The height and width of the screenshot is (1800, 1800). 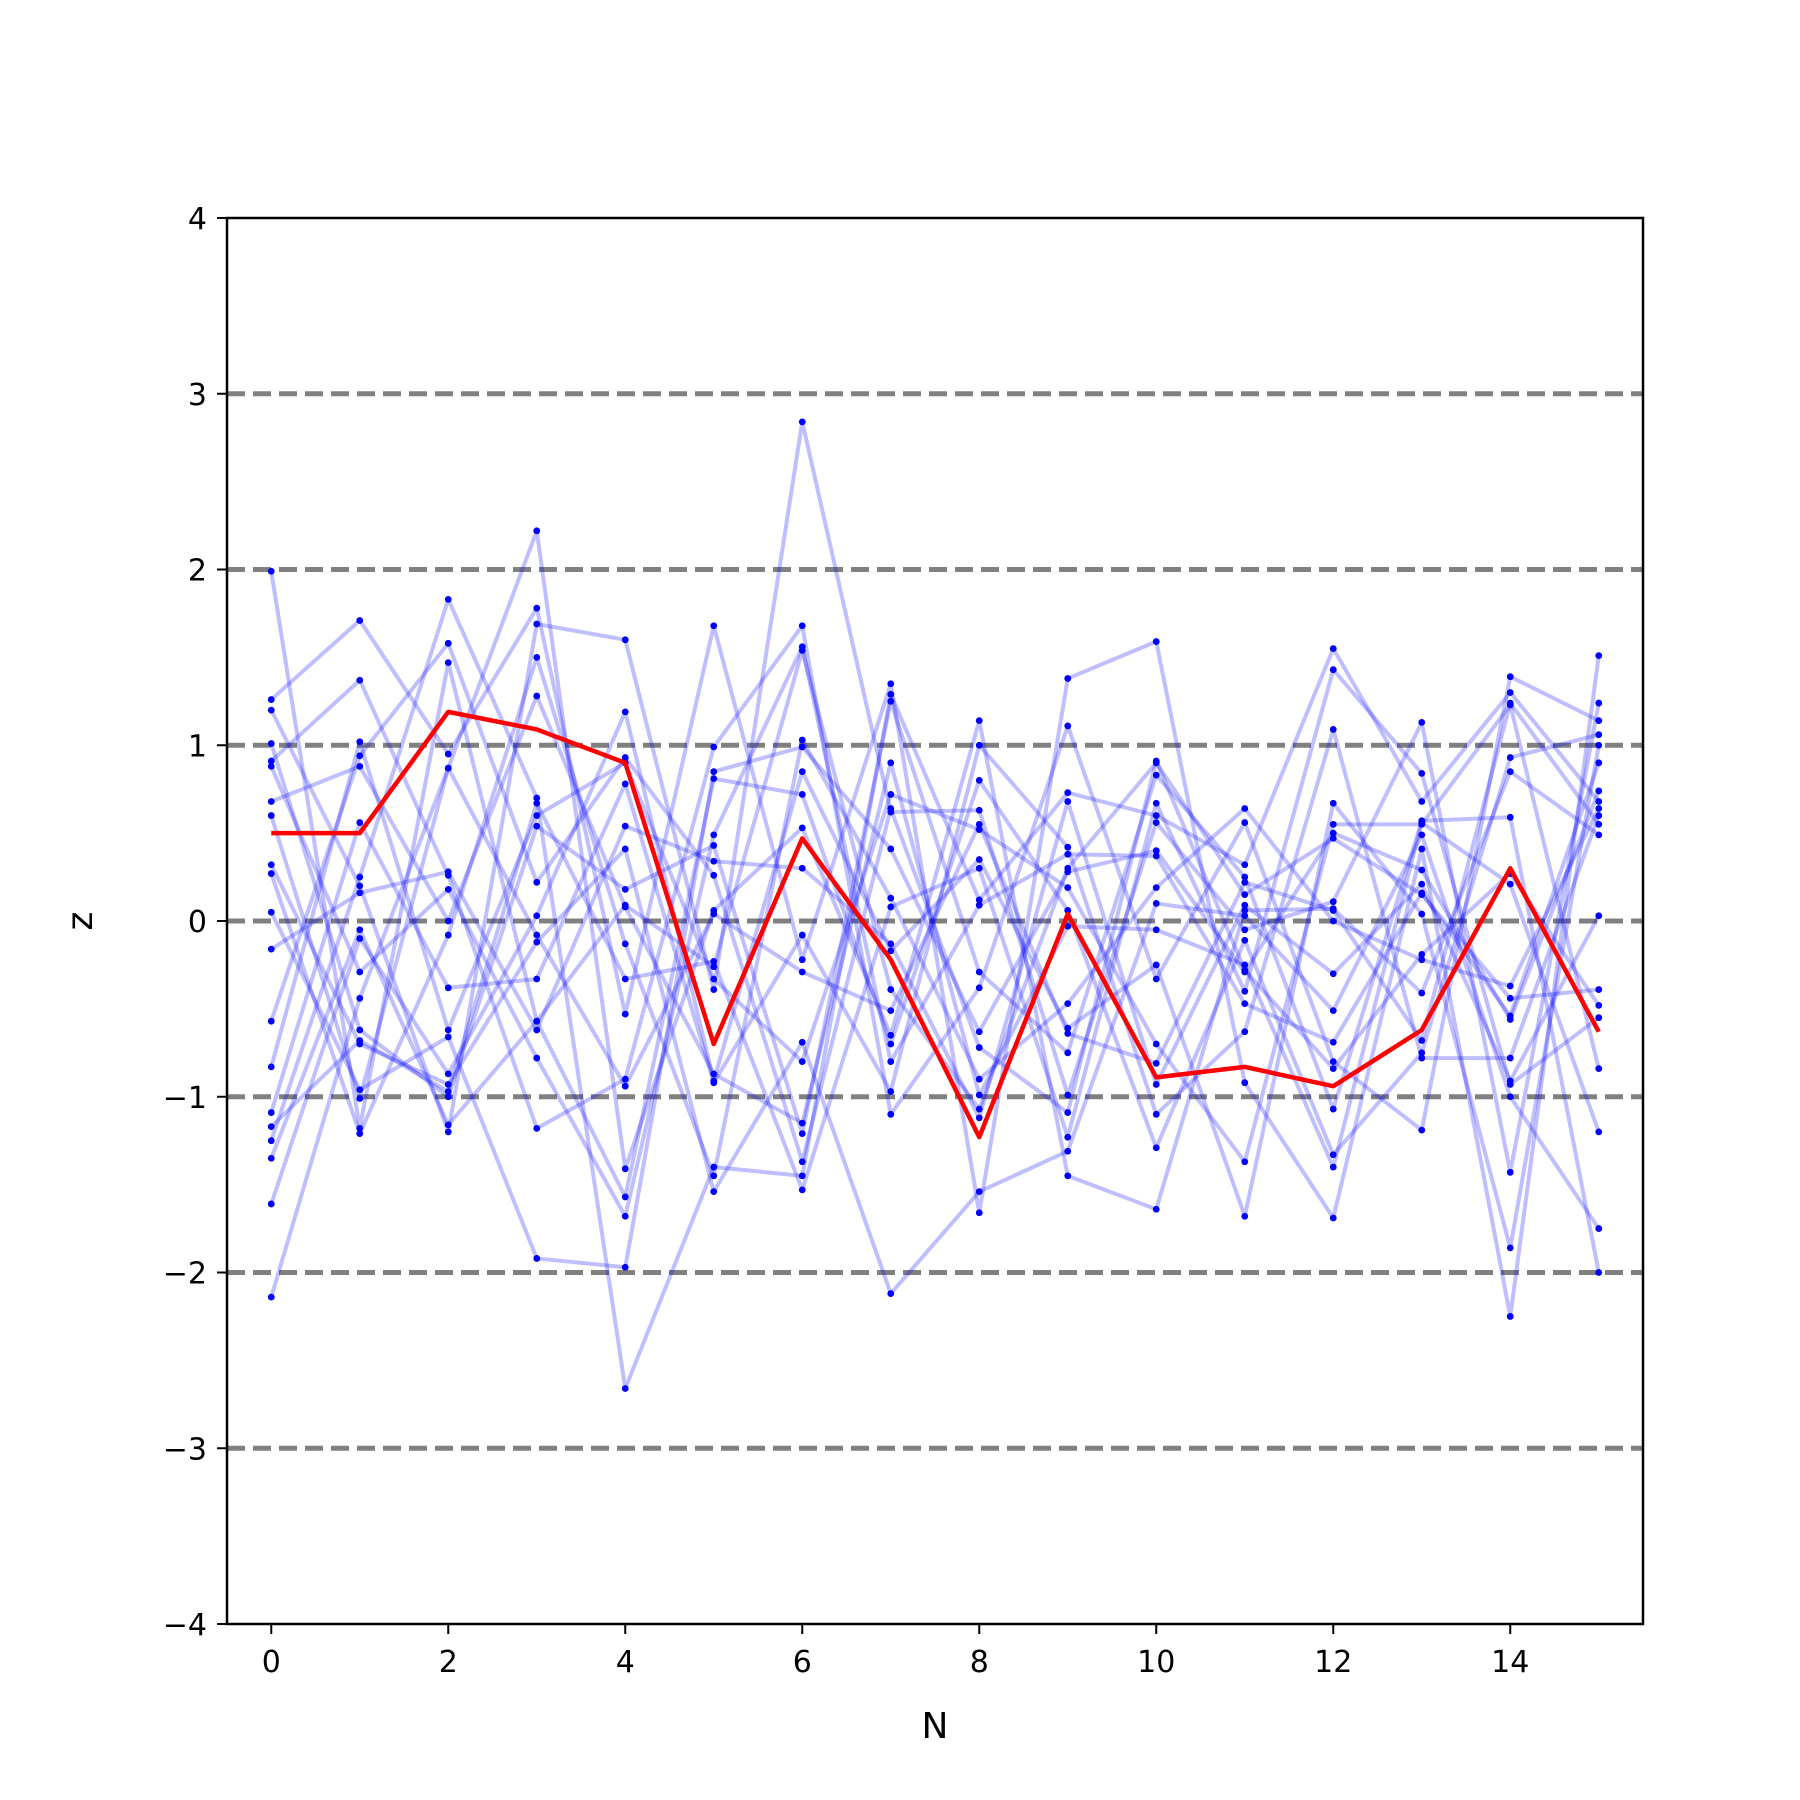 What do you see at coordinates (197, 395) in the screenshot?
I see `y-tick-label: 3` at bounding box center [197, 395].